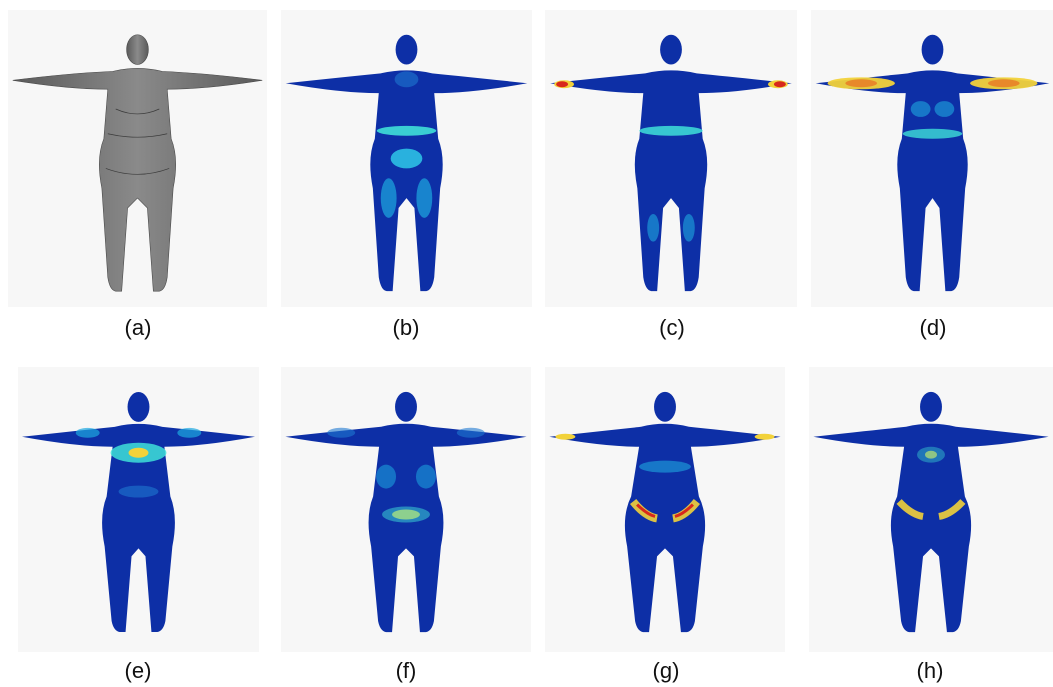  What do you see at coordinates (672, 327) in the screenshot?
I see `panel-c-caption: (c)` at bounding box center [672, 327].